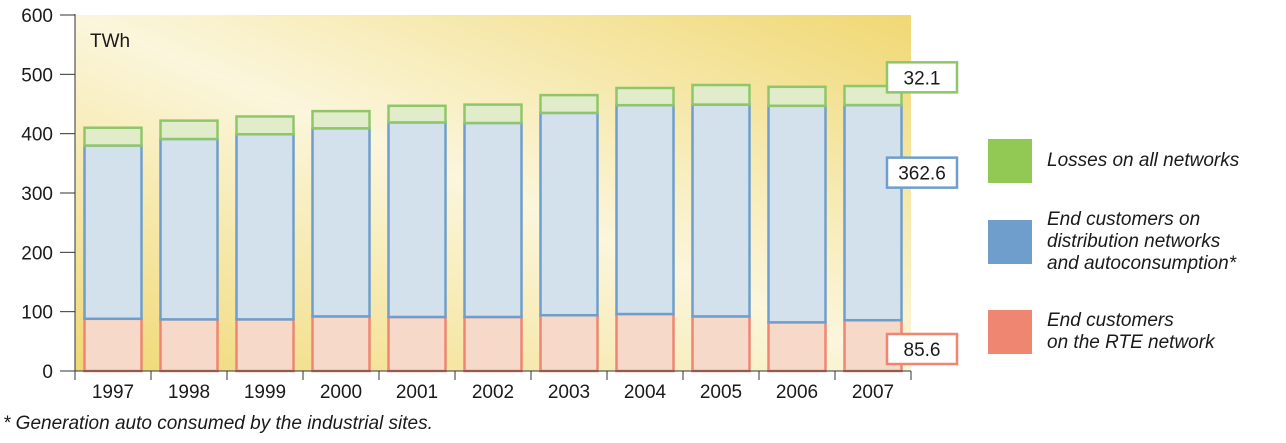 The image size is (1286, 443). I want to click on x-tick-label-1997: 1997, so click(113, 392).